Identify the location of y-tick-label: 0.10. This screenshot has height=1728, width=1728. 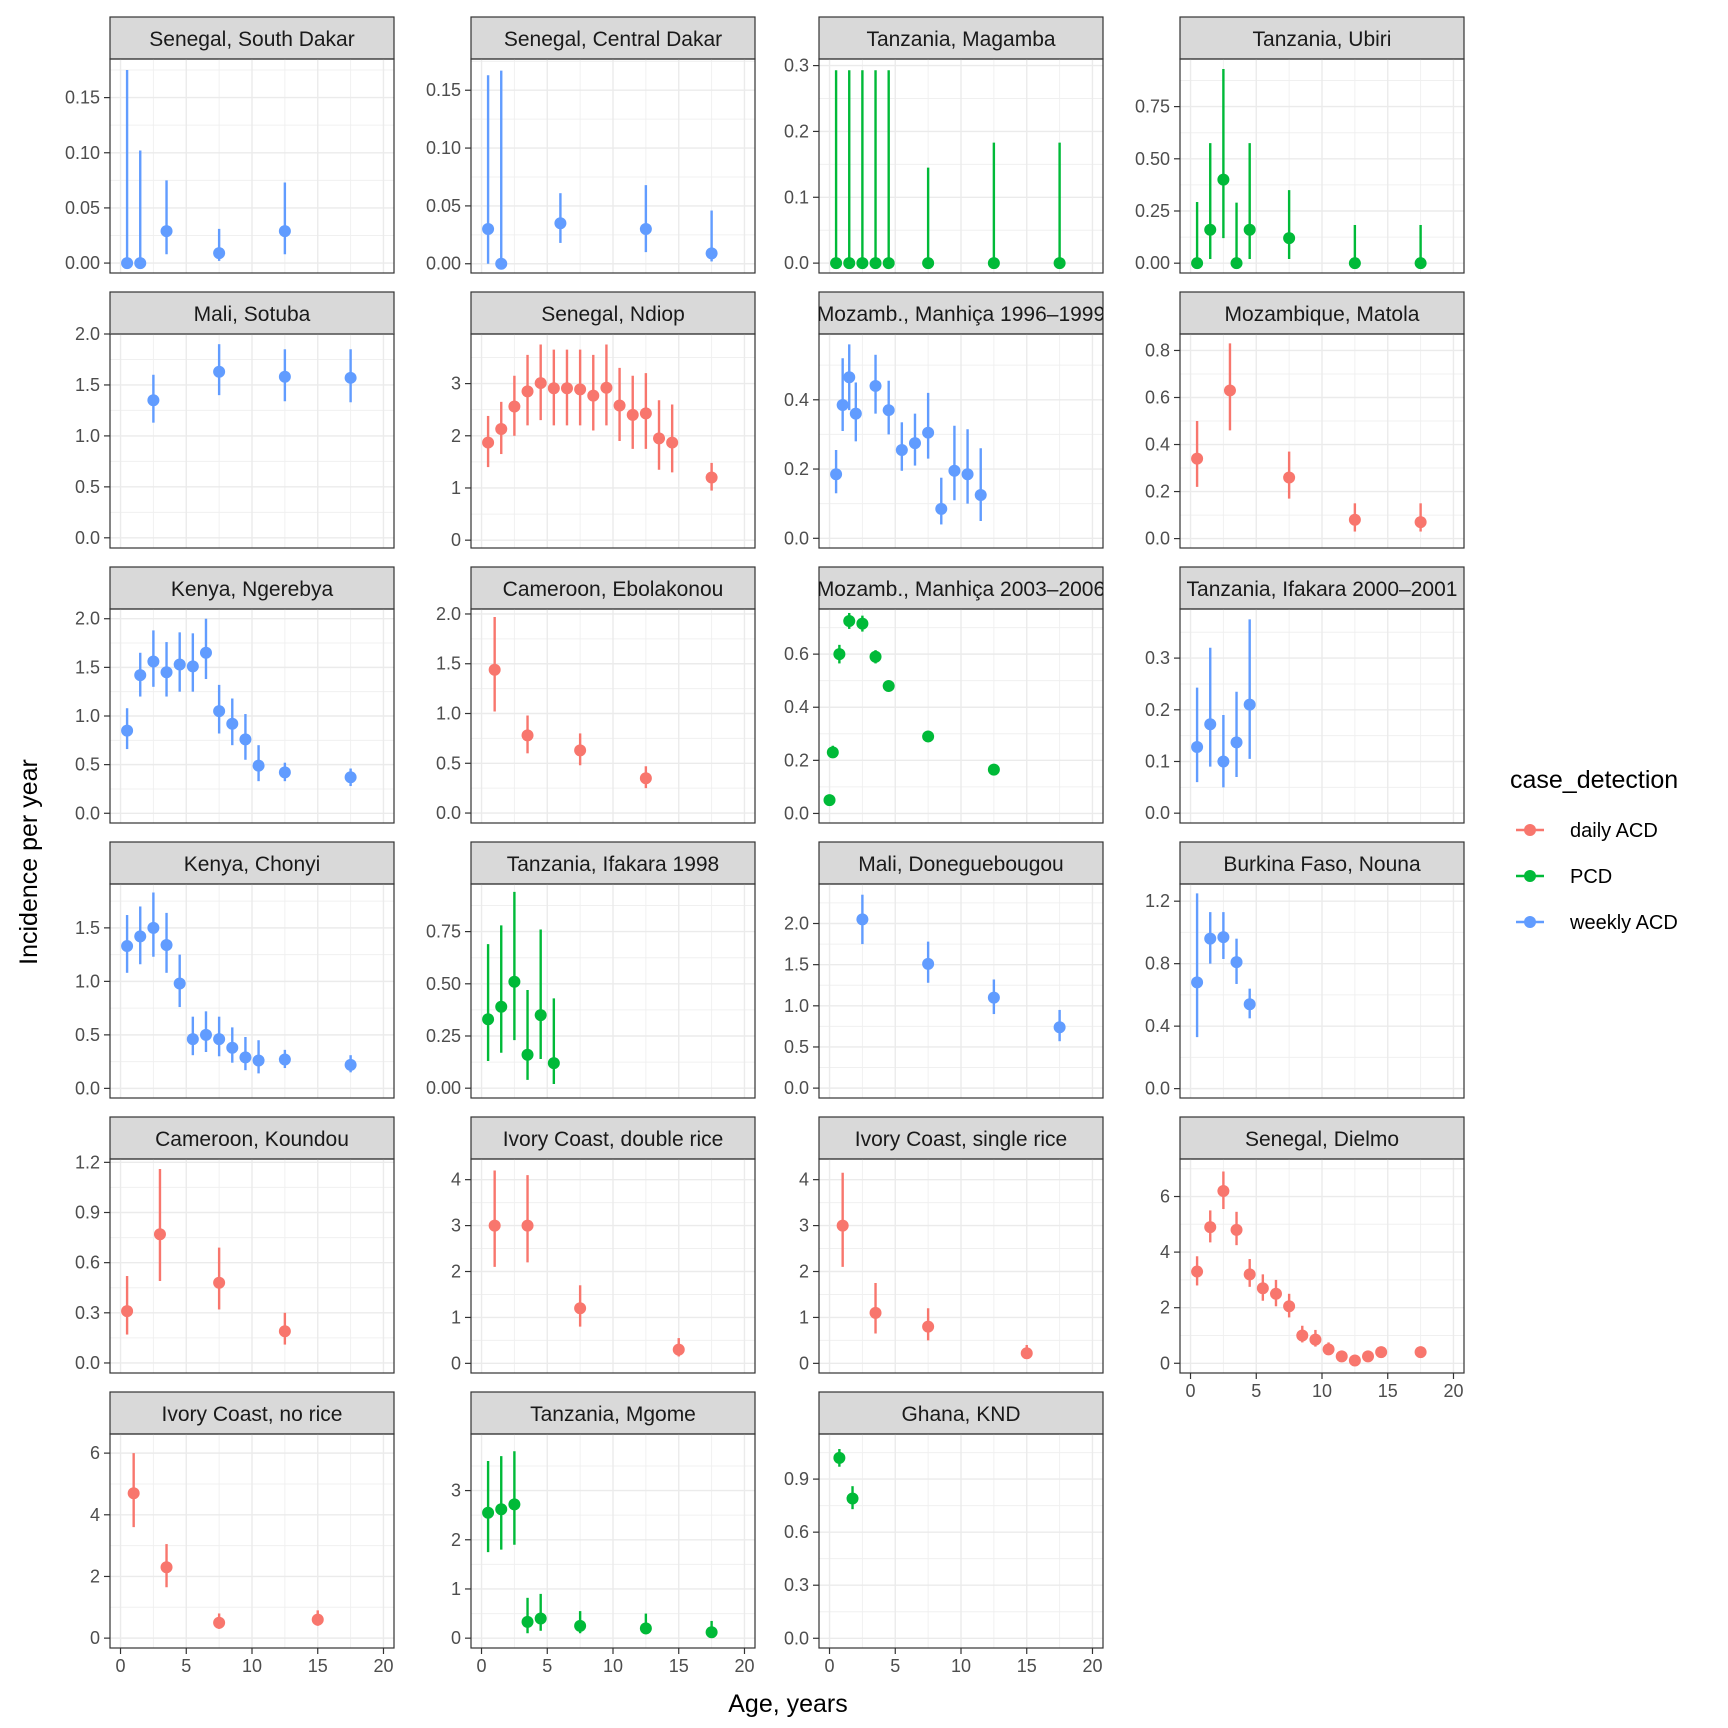
(82, 153).